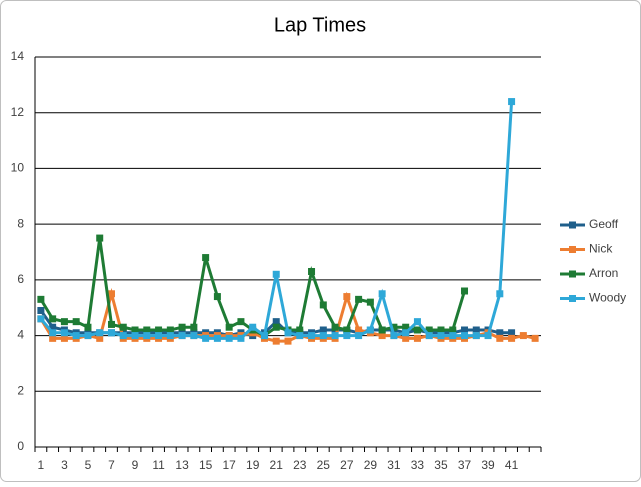 The height and width of the screenshot is (487, 641). I want to click on y-tick-label: 6, so click(20, 279).